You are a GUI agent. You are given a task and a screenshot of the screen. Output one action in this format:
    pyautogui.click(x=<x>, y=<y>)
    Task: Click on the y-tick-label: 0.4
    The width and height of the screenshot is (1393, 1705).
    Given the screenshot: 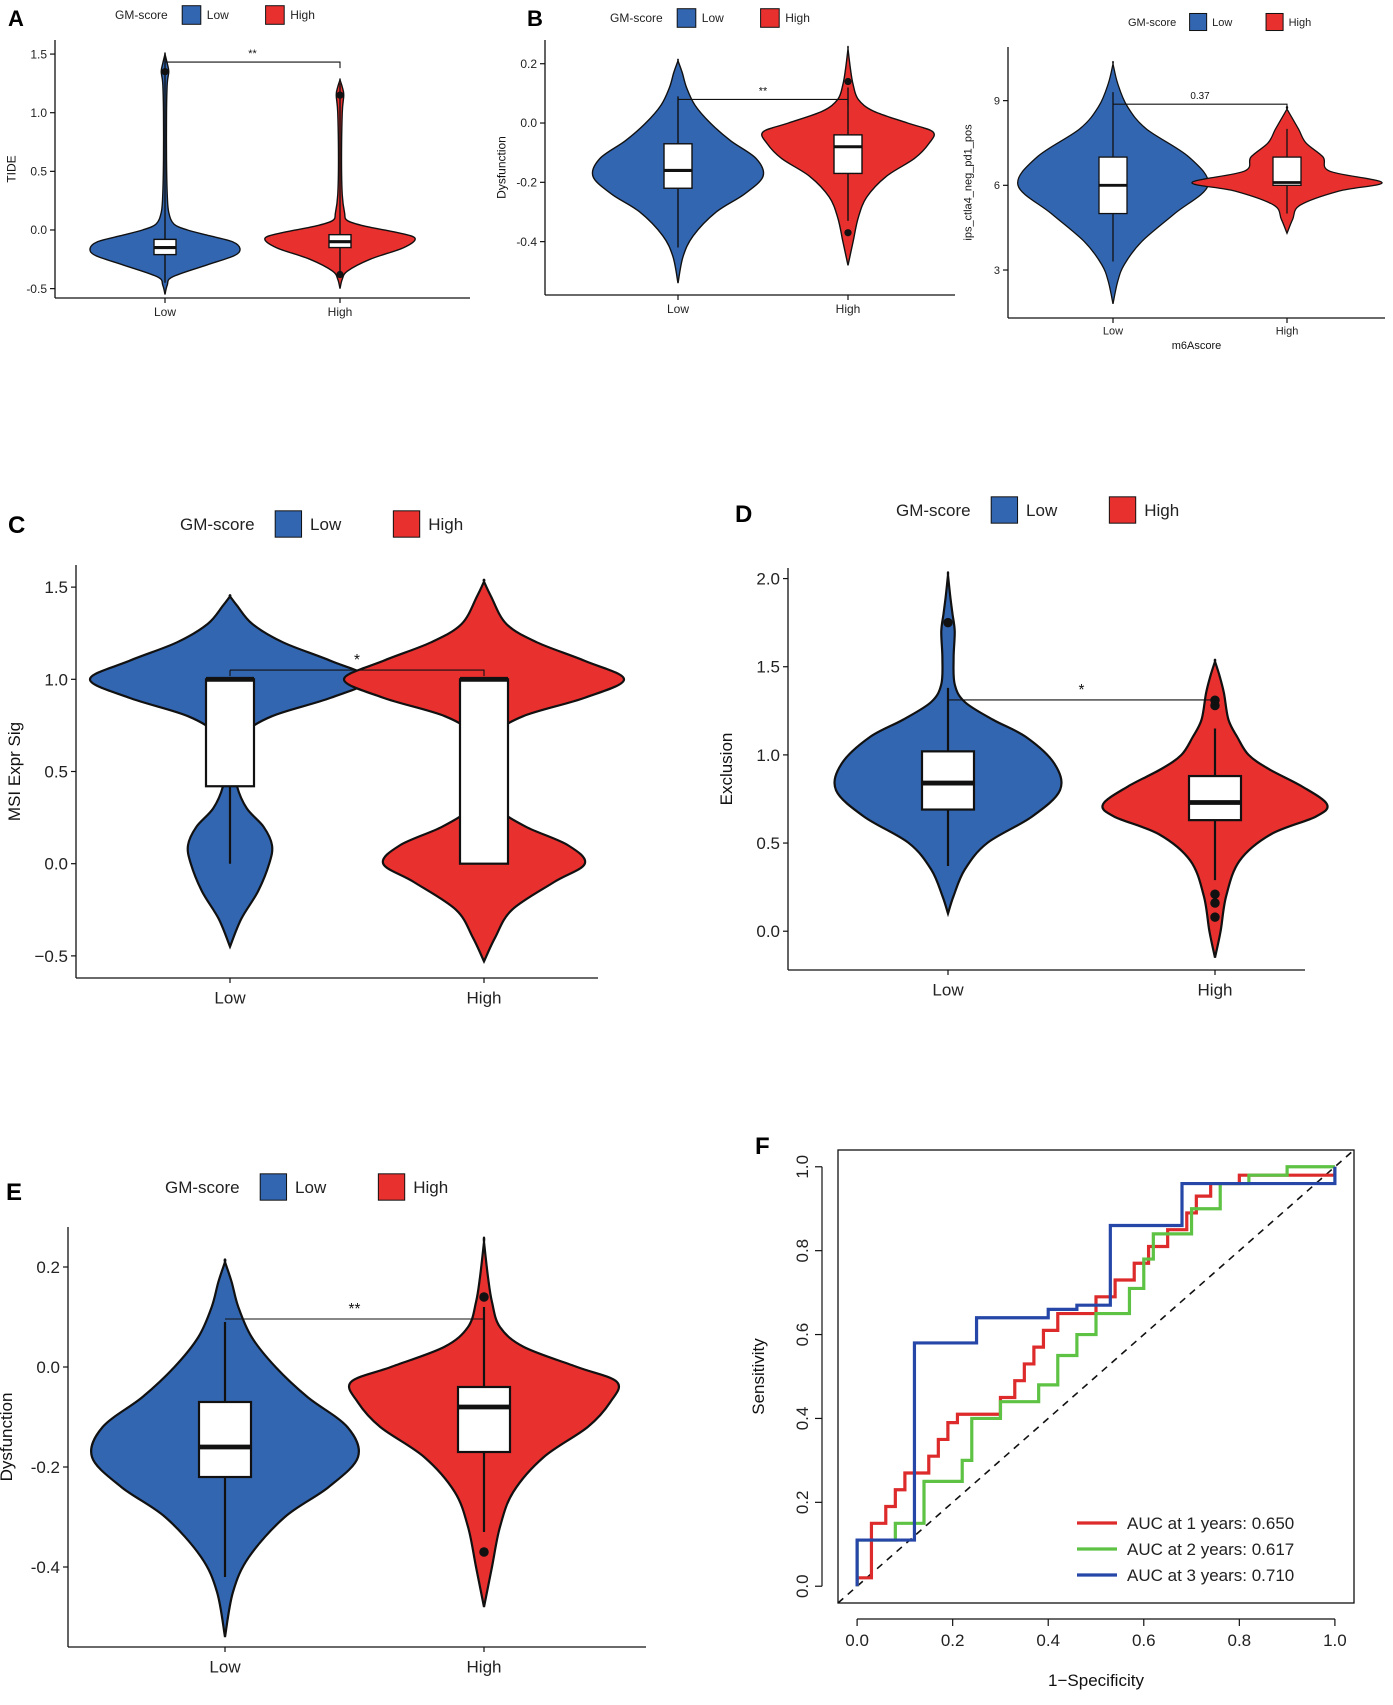 What is the action you would take?
    pyautogui.click(x=802, y=1419)
    